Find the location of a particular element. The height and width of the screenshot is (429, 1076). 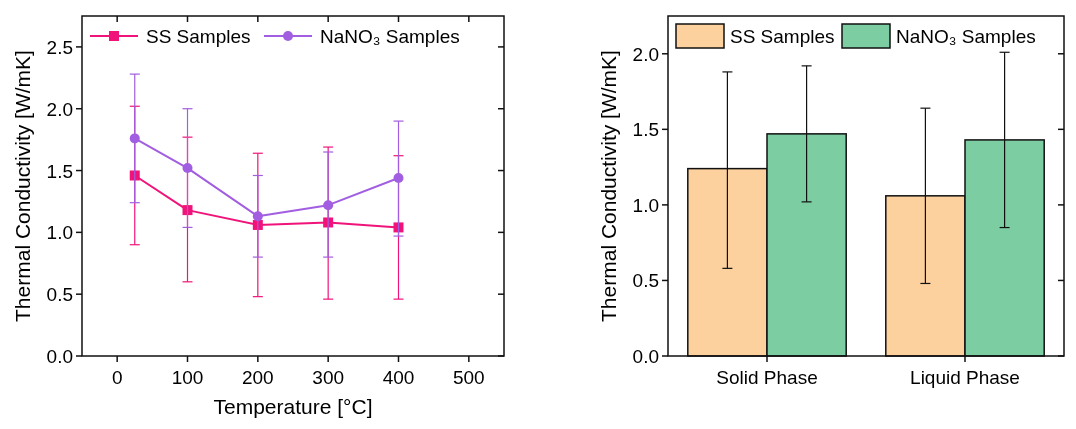

x-tick-label: 300 is located at coordinates (328, 377).